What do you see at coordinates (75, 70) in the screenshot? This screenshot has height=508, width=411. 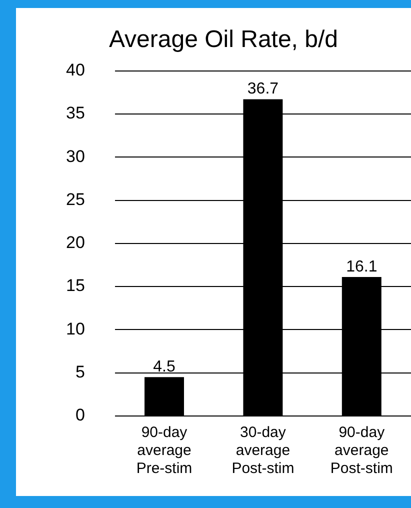 I see `y-tick-label: 40` at bounding box center [75, 70].